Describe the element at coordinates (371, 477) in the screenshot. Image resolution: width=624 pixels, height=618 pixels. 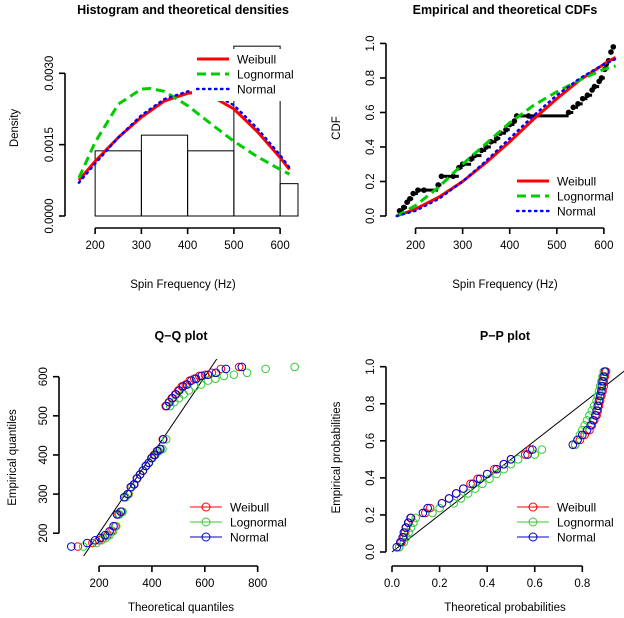
I see `y-tick-label: 0.4` at that location.